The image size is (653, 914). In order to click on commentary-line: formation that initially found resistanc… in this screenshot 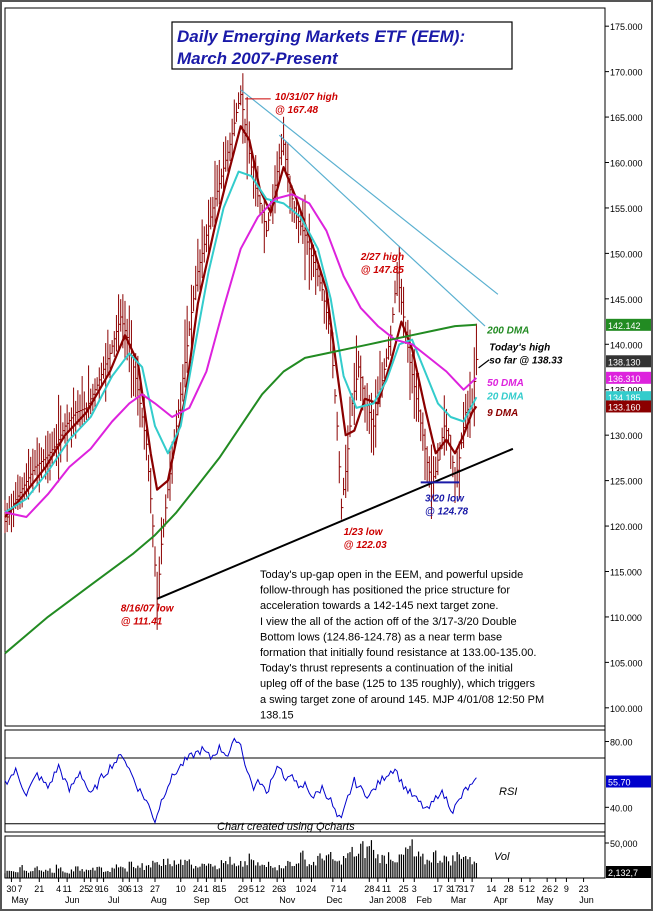, I will do `click(398, 653)`.